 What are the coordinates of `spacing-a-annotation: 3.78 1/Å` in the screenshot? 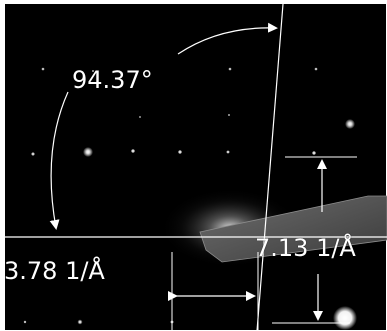 It's located at (54, 271).